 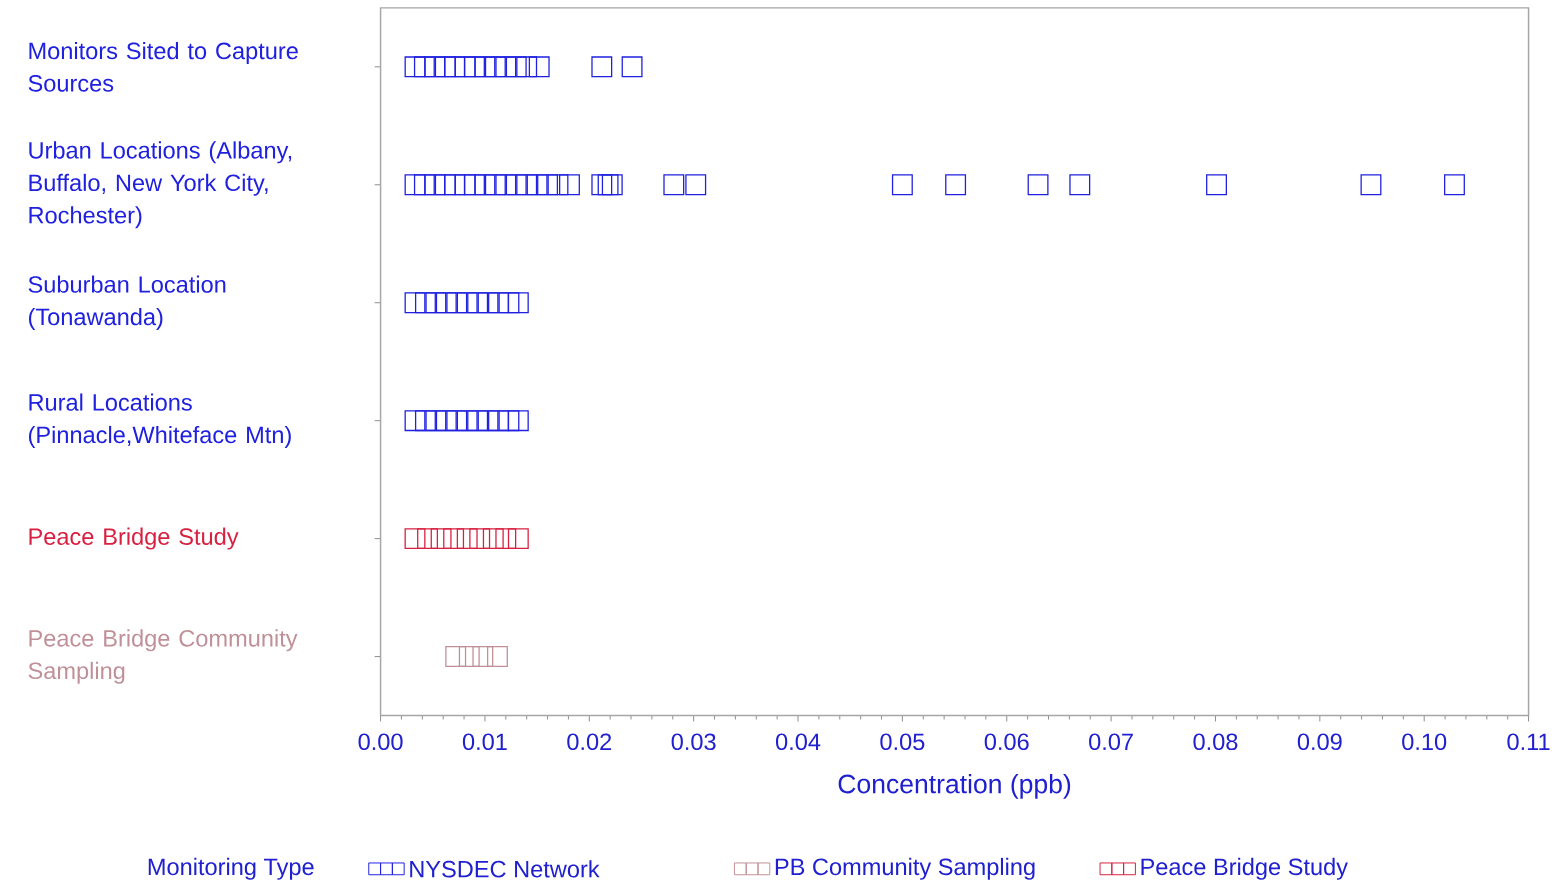 I want to click on x-tick-label: 0.07, so click(x=1111, y=742).